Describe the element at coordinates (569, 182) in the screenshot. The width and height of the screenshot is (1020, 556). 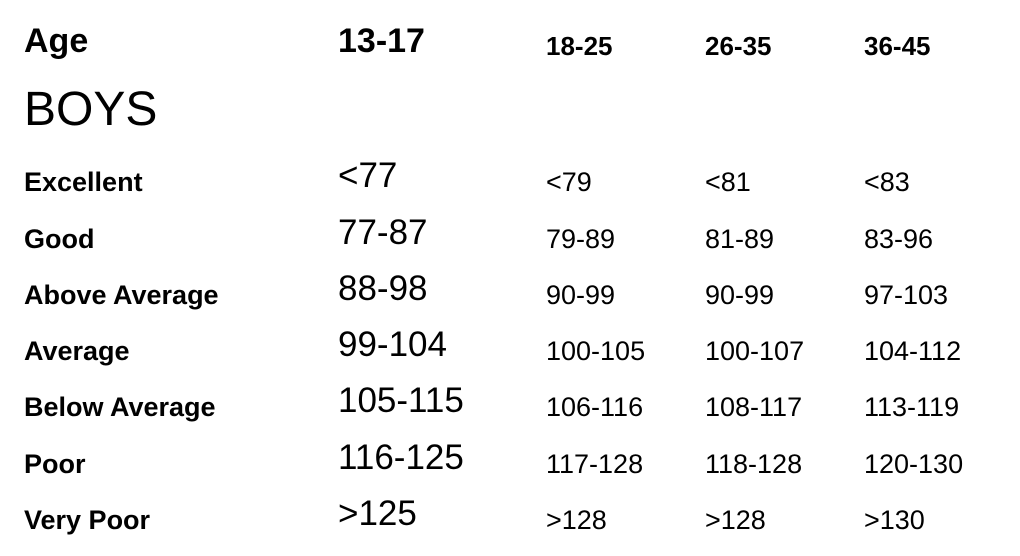
I see `table-cell: <79` at that location.